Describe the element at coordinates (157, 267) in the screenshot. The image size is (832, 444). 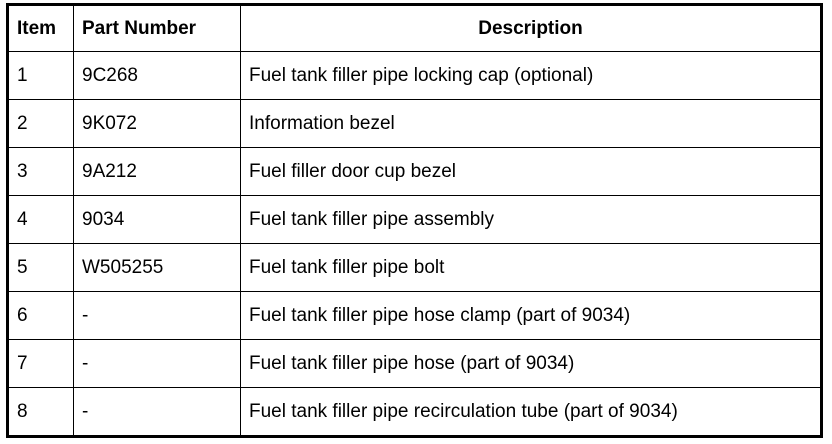
I see `cell-part-number: W505255` at that location.